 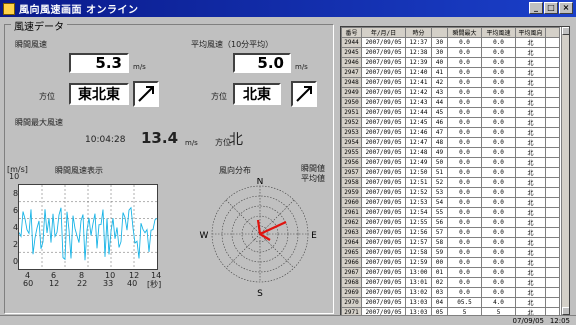 I want to click on column-header, so click(x=439, y=32).